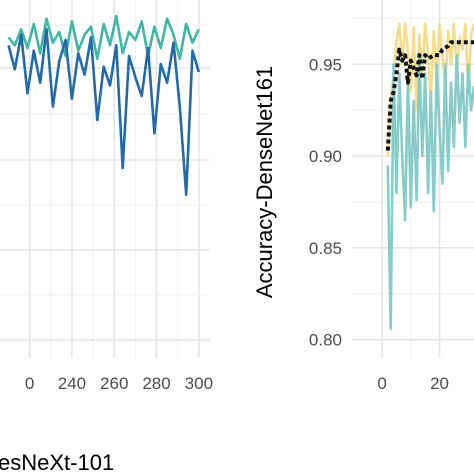  Describe the element at coordinates (325, 340) in the screenshot. I see `right-y-tick-label: 0.80` at that location.